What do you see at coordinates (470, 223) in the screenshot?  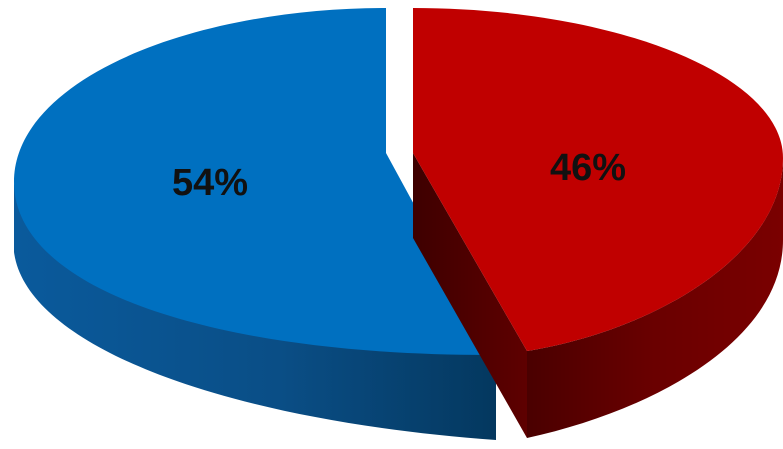 I see `pie-slice-2-cut-face` at bounding box center [470, 223].